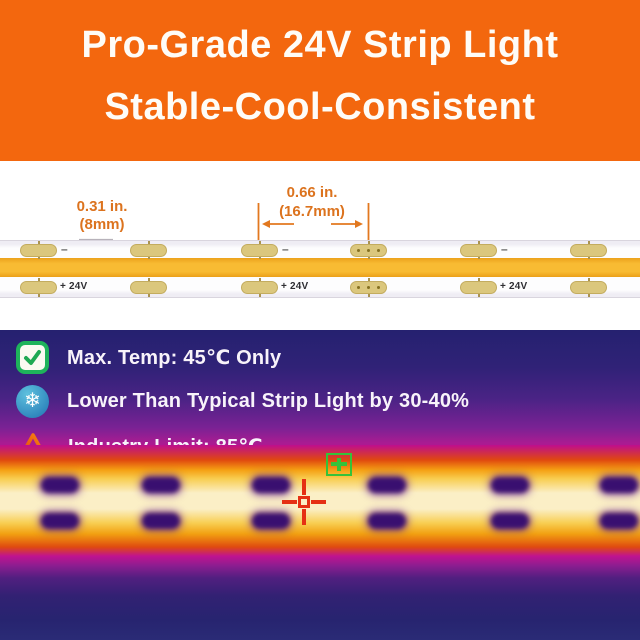  Describe the element at coordinates (32, 357) in the screenshot. I see `check-icon` at that location.